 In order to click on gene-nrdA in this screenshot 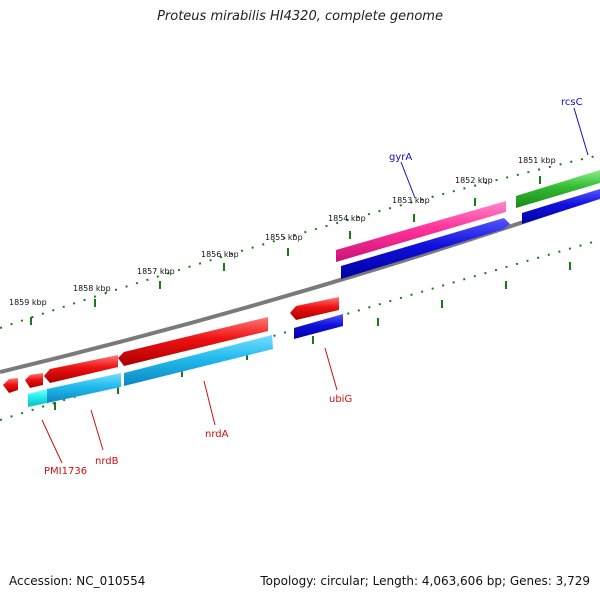, I will do `click(193, 341)`.